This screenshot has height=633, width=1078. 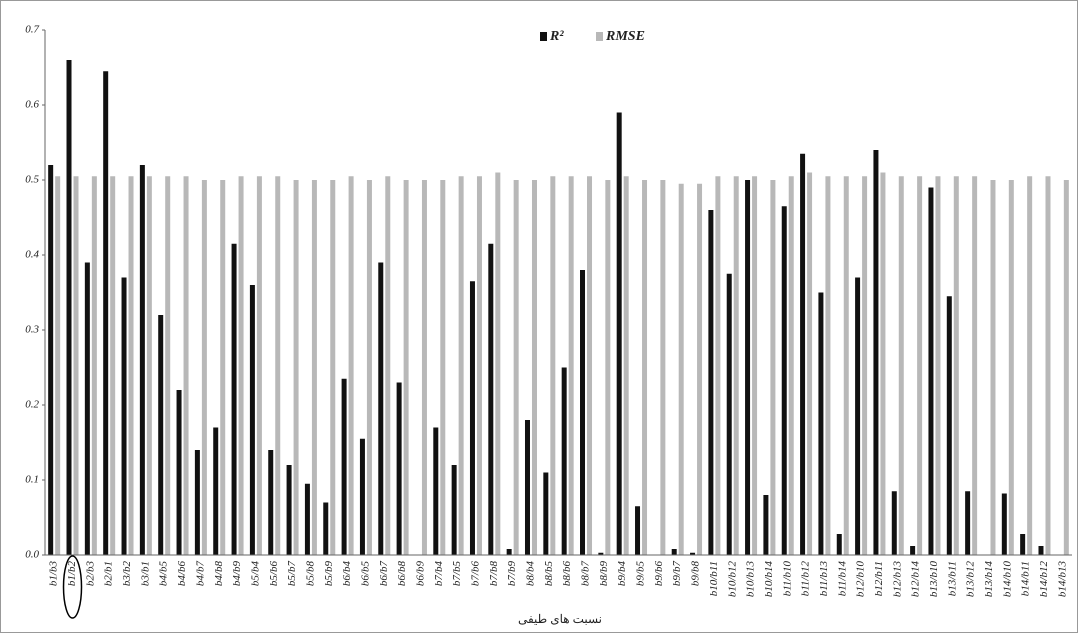 What do you see at coordinates (109, 573) in the screenshot?
I see `x-tick-label: b2/b1` at bounding box center [109, 573].